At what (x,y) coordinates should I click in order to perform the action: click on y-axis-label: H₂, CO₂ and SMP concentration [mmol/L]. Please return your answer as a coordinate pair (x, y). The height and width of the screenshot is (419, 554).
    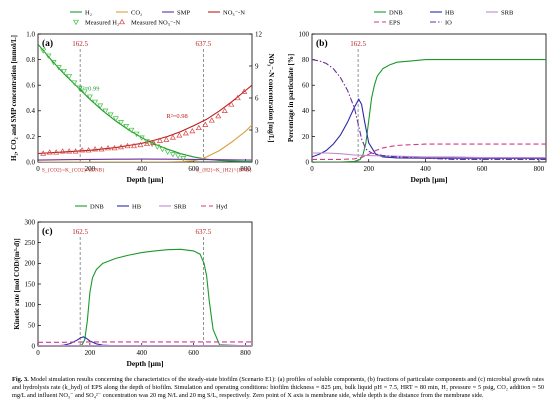
    Looking at the image, I should click on (14, 98).